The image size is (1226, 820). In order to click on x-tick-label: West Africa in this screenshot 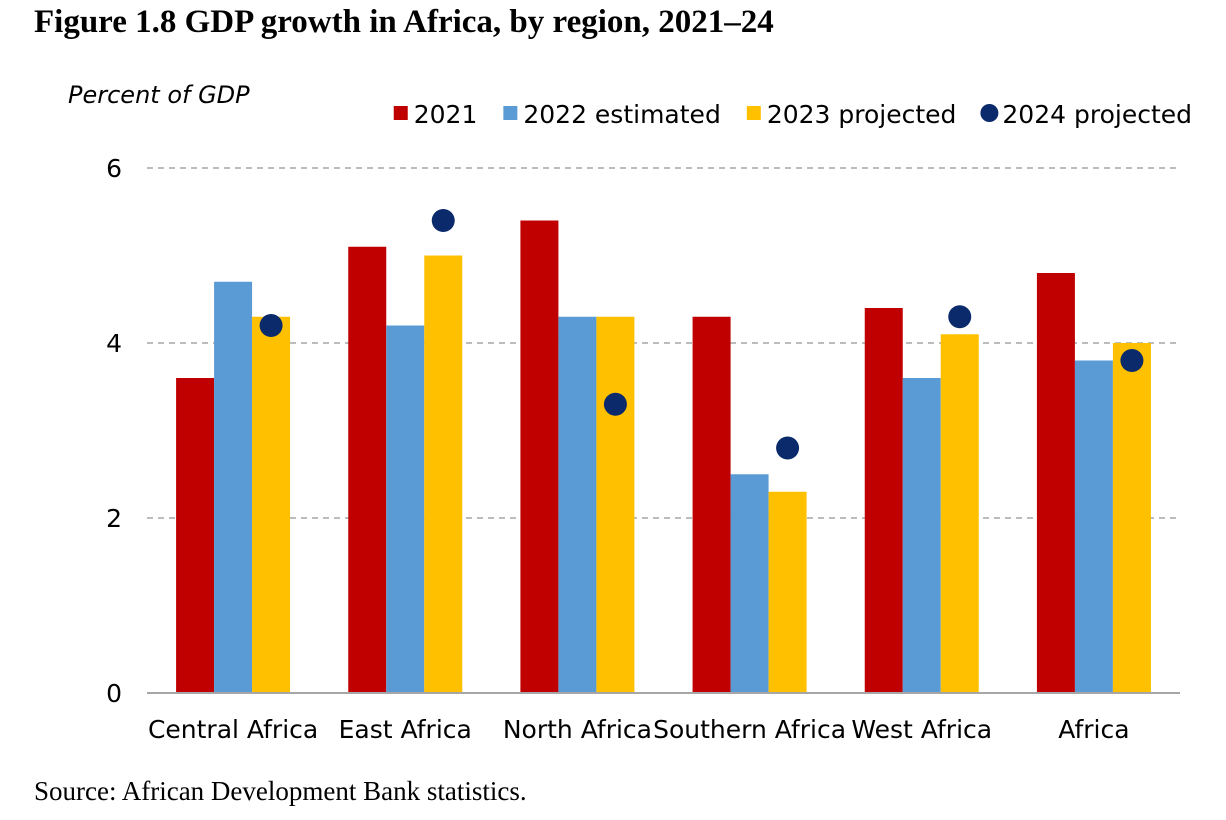, I will do `click(921, 729)`.